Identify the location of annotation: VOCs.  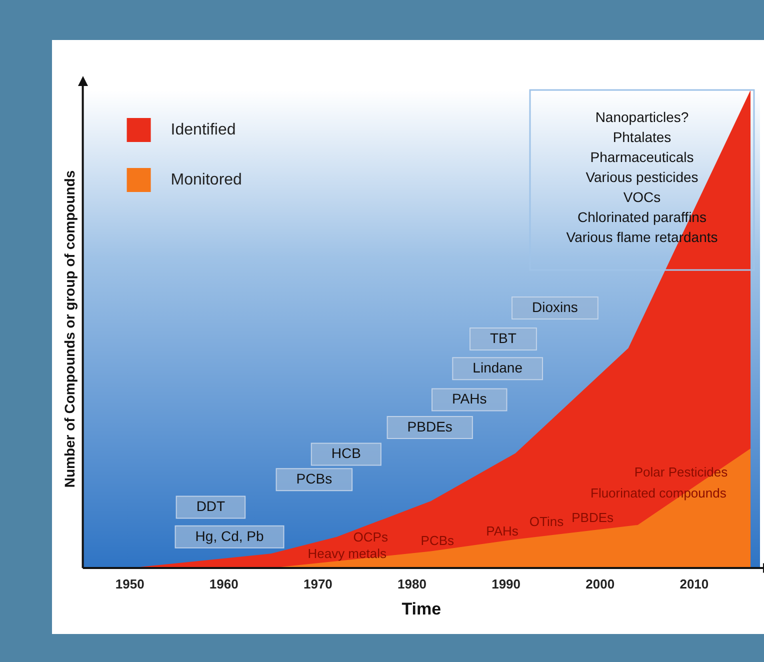
(642, 196).